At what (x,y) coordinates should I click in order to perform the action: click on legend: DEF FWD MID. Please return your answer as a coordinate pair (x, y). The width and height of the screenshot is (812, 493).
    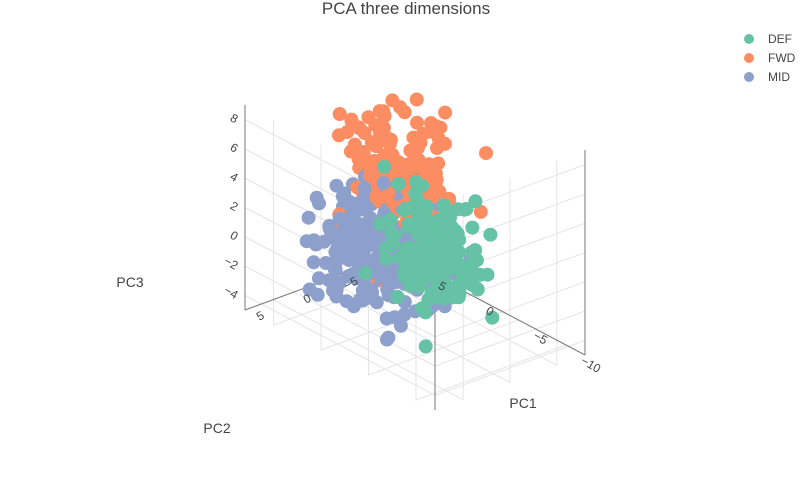
    Looking at the image, I should click on (770, 58).